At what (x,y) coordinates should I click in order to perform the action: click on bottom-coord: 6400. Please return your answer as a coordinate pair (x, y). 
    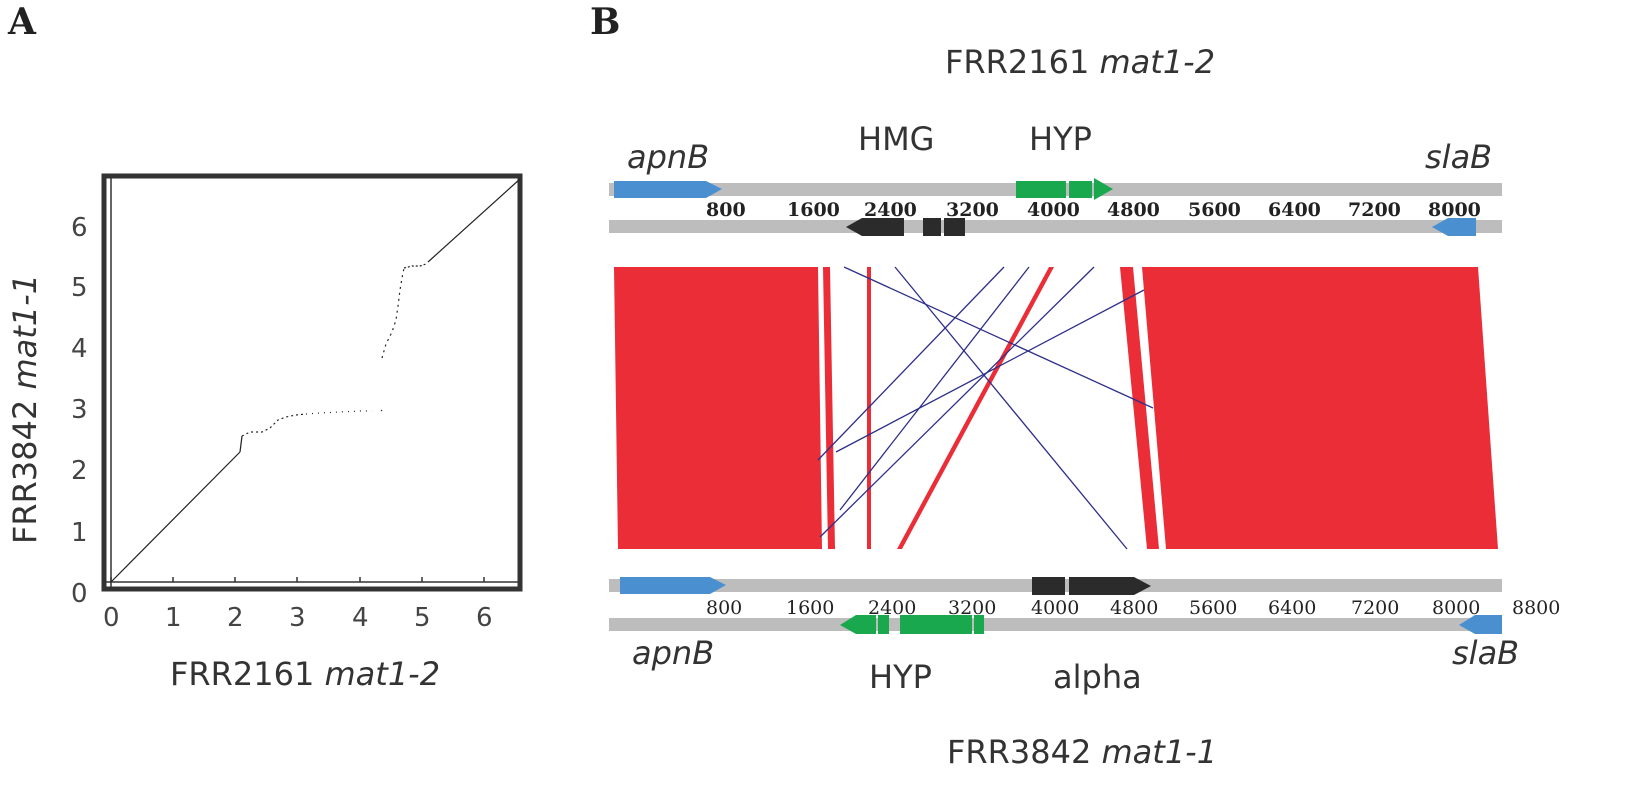
    Looking at the image, I should click on (1292, 608).